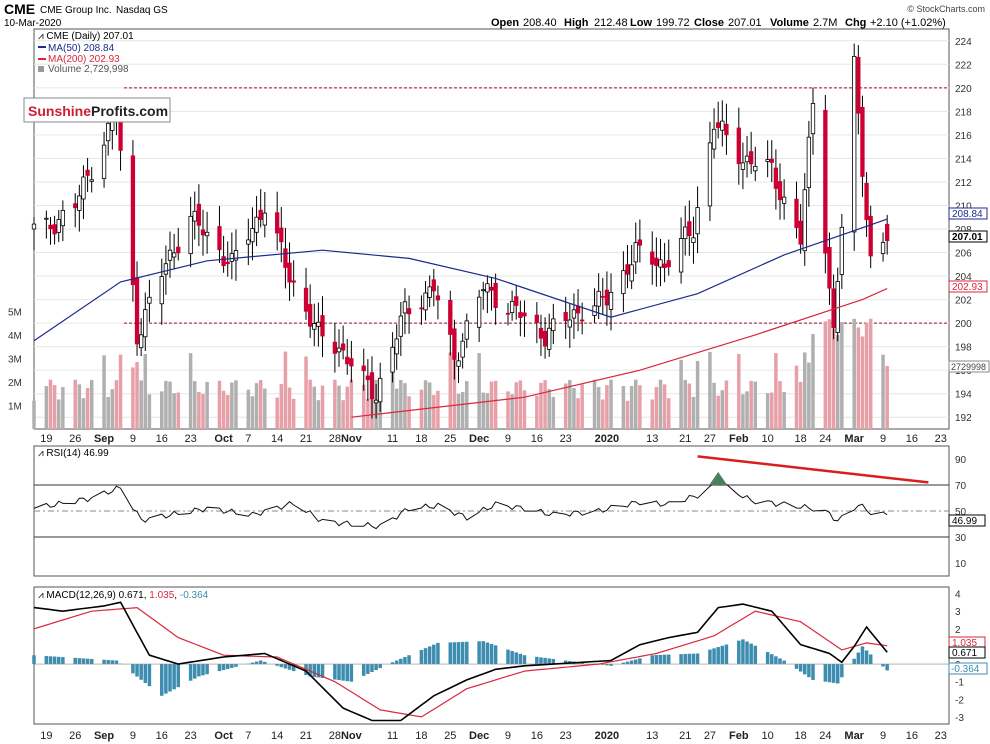  What do you see at coordinates (162, 439) in the screenshot?
I see `x-tick-label: 16` at bounding box center [162, 439].